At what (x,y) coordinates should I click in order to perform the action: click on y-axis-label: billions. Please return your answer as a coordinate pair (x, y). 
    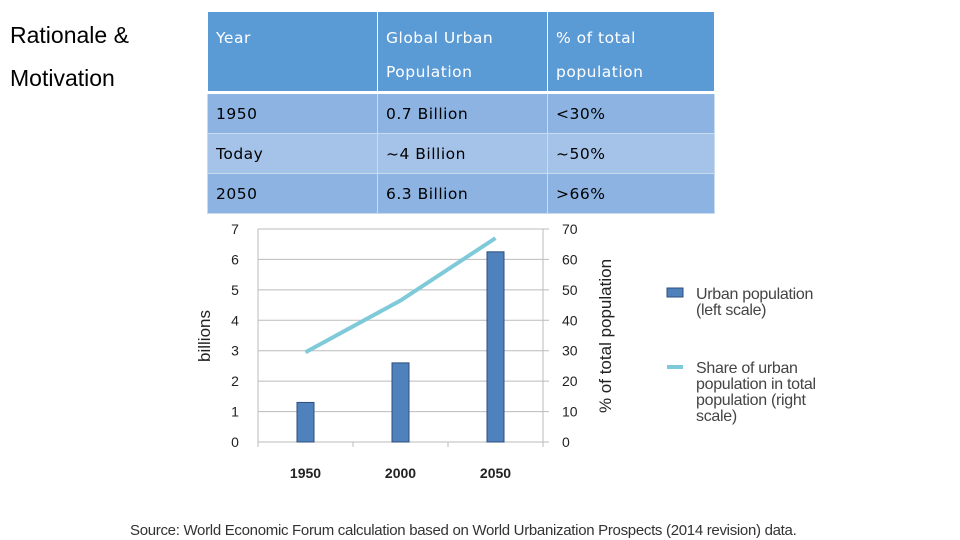
    Looking at the image, I should click on (204, 336).